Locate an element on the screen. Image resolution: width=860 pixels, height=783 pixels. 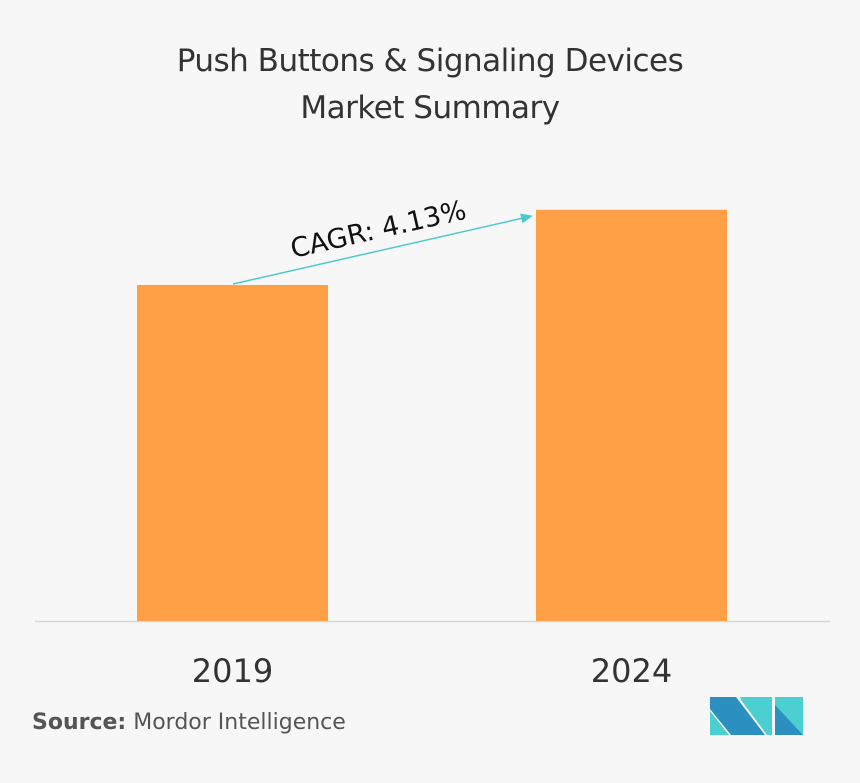
bar-2019 is located at coordinates (232, 453).